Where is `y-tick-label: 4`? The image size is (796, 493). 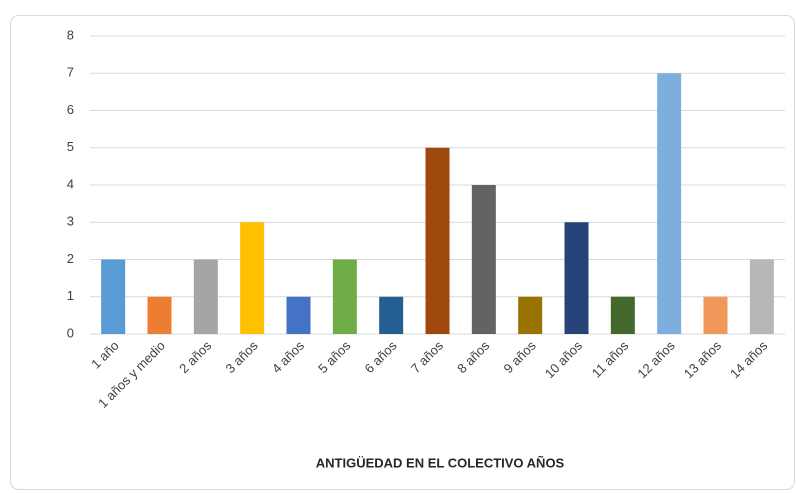 y-tick-label: 4 is located at coordinates (70, 183).